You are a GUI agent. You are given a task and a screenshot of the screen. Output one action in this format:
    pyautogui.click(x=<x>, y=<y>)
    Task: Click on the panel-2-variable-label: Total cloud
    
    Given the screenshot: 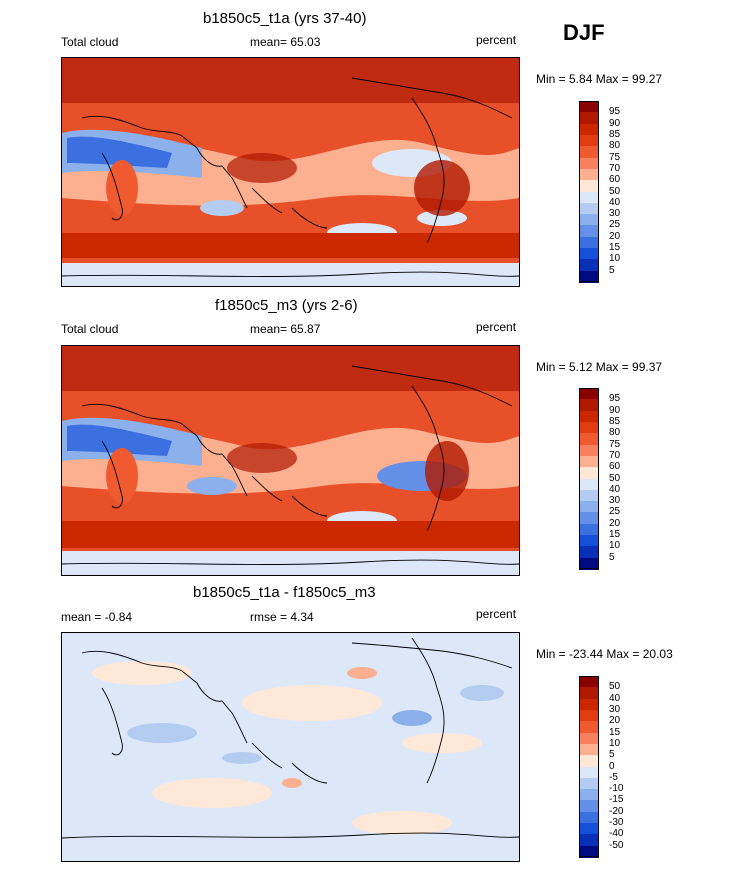 What is the action you would take?
    pyautogui.click(x=90, y=329)
    